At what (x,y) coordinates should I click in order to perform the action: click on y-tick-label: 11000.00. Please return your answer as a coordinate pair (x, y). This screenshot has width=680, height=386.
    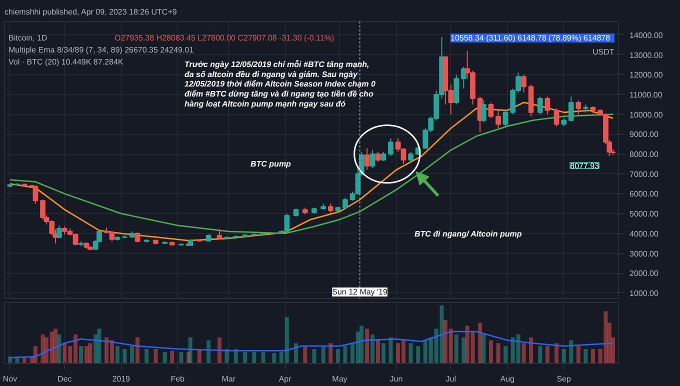
    Looking at the image, I should click on (646, 95).